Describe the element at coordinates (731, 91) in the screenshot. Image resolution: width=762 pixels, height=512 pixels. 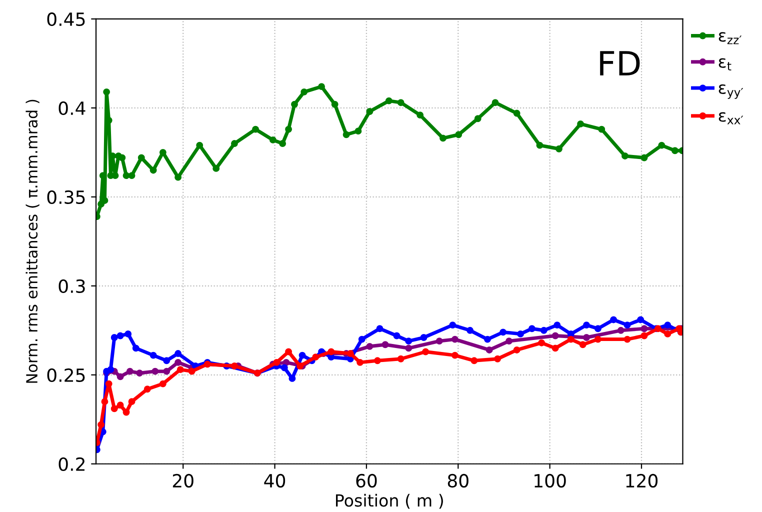
I see `legend-label: ε$_{yy′}$` at that location.